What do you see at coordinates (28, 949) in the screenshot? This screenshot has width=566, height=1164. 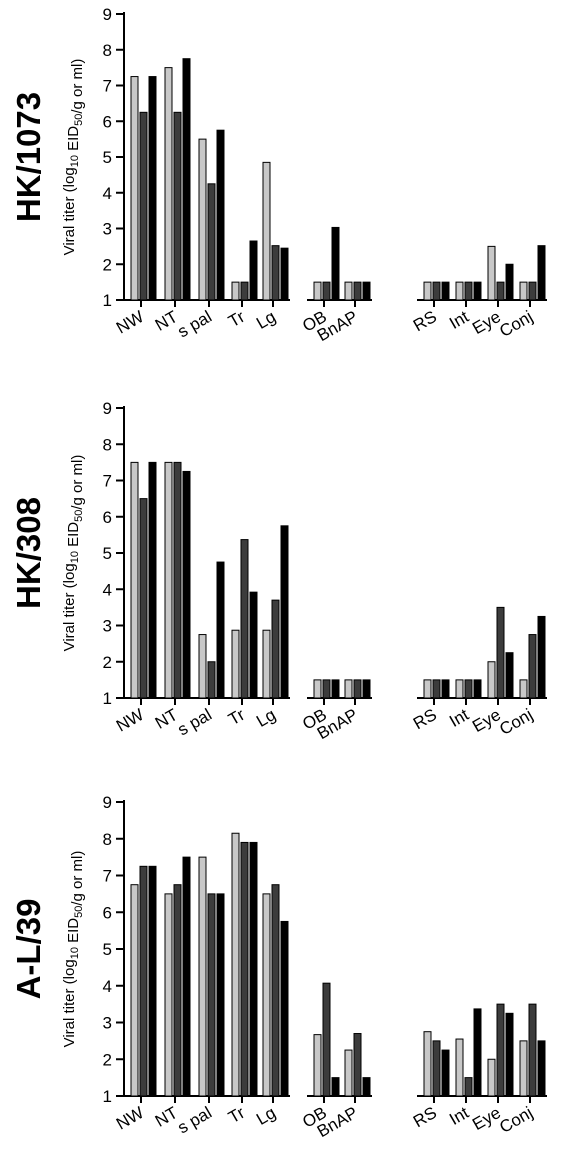 I see `panel-title: A-L/39` at bounding box center [28, 949].